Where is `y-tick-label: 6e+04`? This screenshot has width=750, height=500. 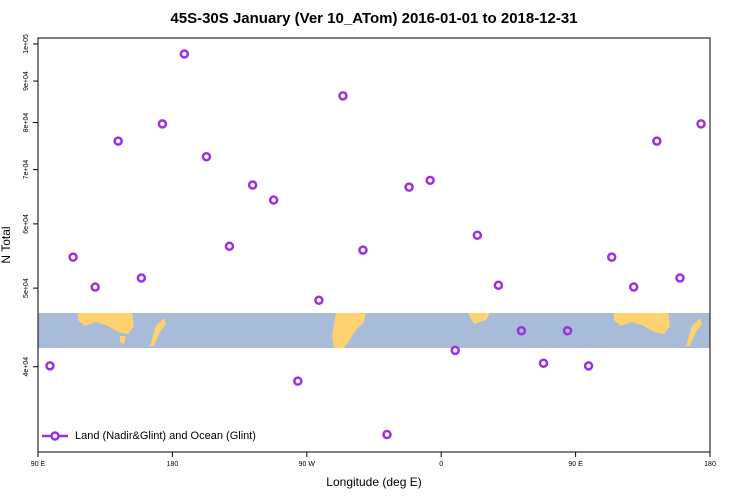 y-tick-label: 6e+04 is located at coordinates (26, 224).